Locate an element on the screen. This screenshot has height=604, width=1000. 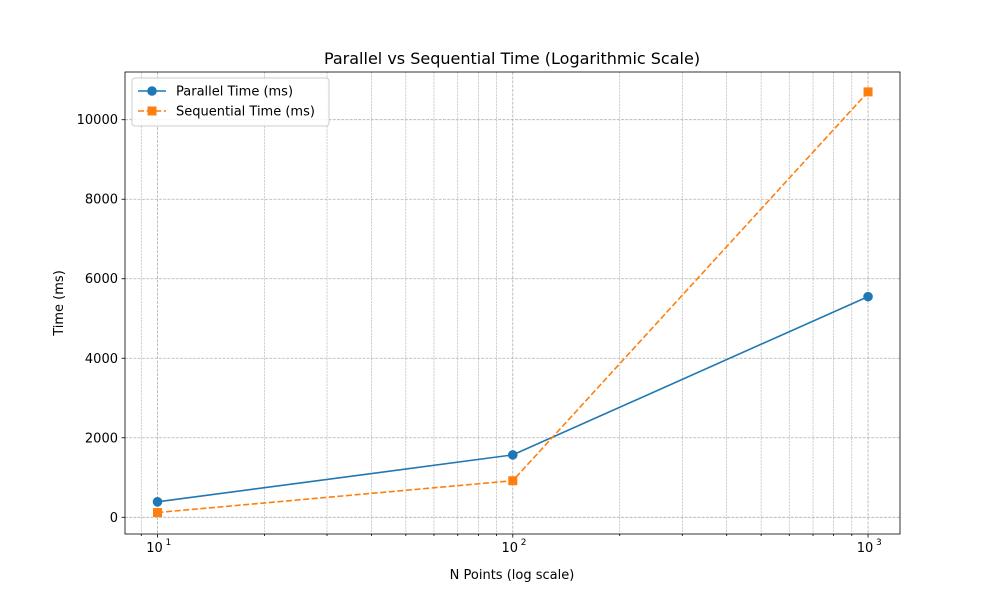
legend: Parallel Time (ms) Sequential Time (ms) is located at coordinates (230, 102).